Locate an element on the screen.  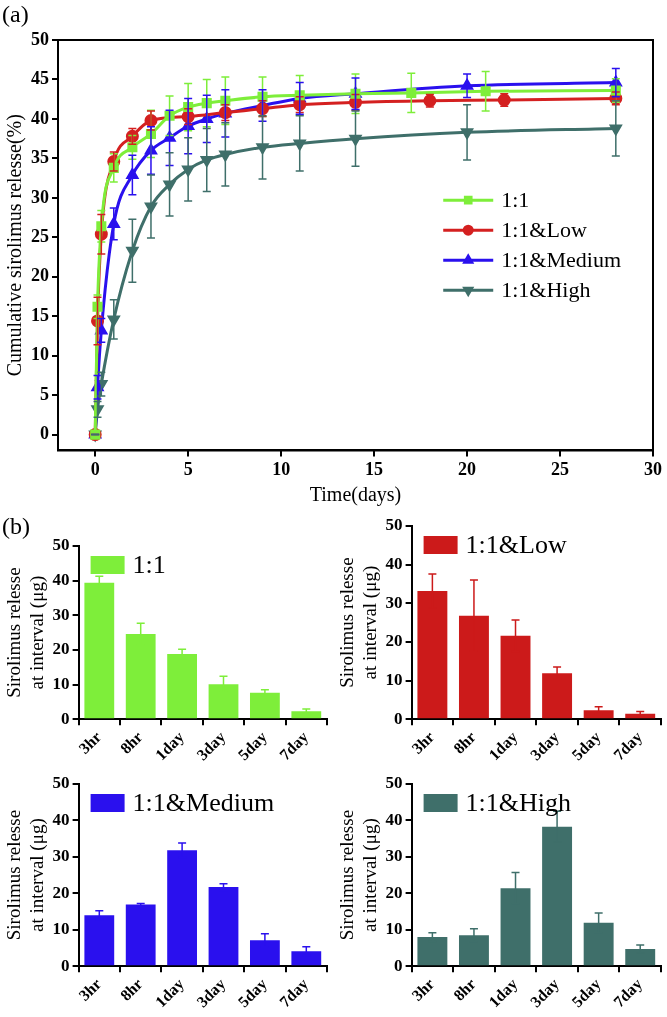
y-tick-label: 5 is located at coordinates (44, 393).